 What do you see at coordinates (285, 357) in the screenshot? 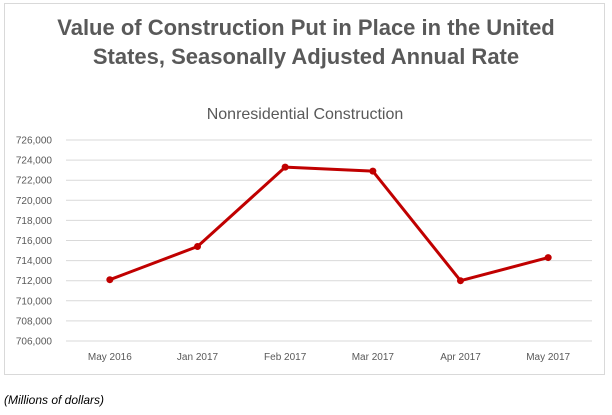
I see `x-tick-label: Feb 2017` at bounding box center [285, 357].